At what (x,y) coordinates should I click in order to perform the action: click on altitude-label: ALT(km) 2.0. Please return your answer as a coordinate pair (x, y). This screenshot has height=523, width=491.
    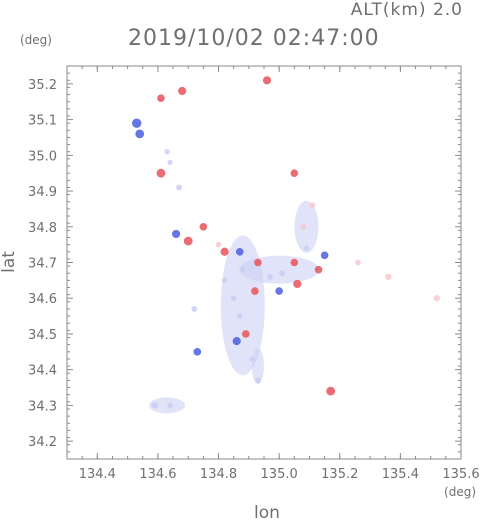
    Looking at the image, I should click on (406, 10).